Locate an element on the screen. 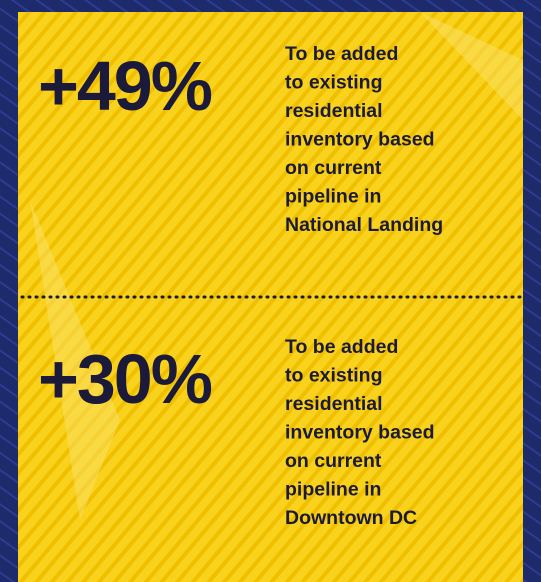 The width and height of the screenshot is (541, 582). stat-value: +49% is located at coordinates (125, 86).